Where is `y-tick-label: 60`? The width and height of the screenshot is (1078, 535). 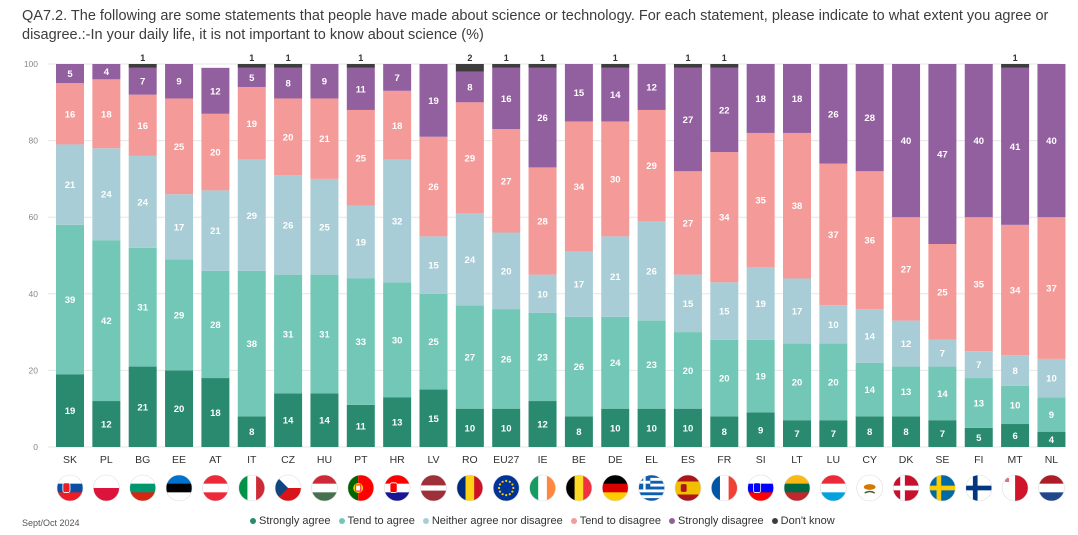
y-tick-label: 60 is located at coordinates (34, 217).